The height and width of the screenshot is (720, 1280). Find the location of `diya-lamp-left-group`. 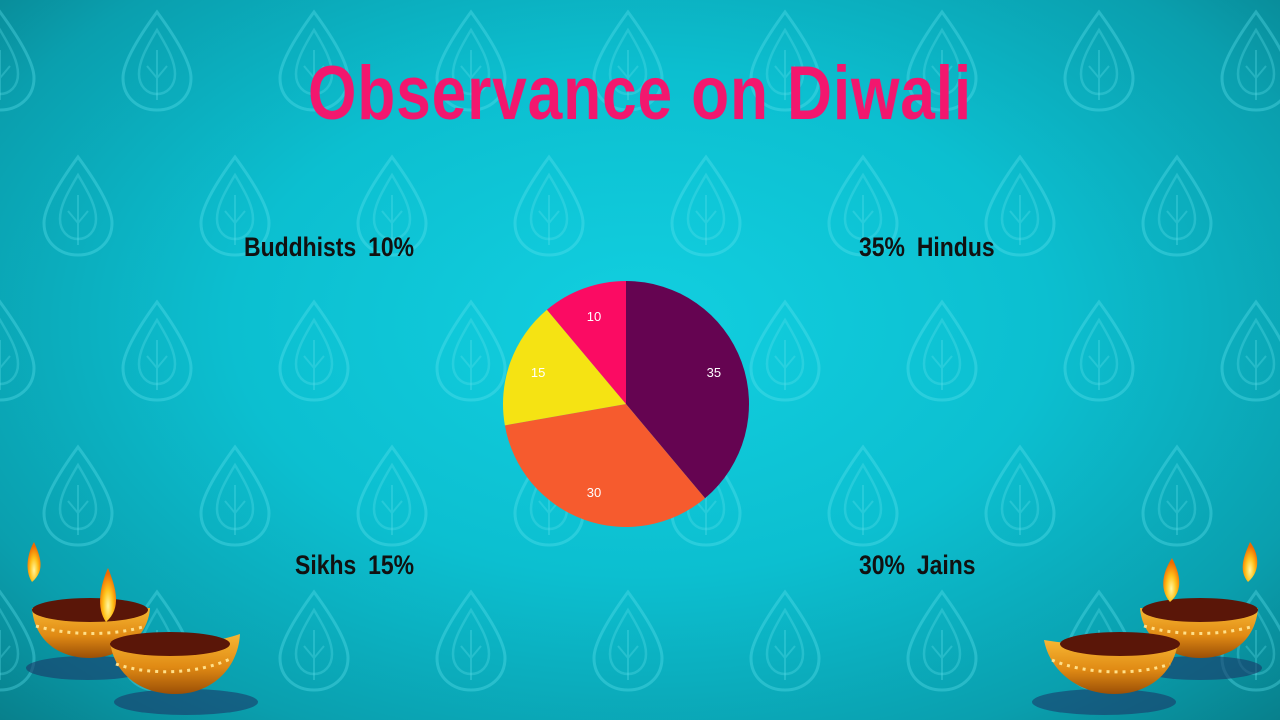

diya-lamp-left-group is located at coordinates (142, 628).